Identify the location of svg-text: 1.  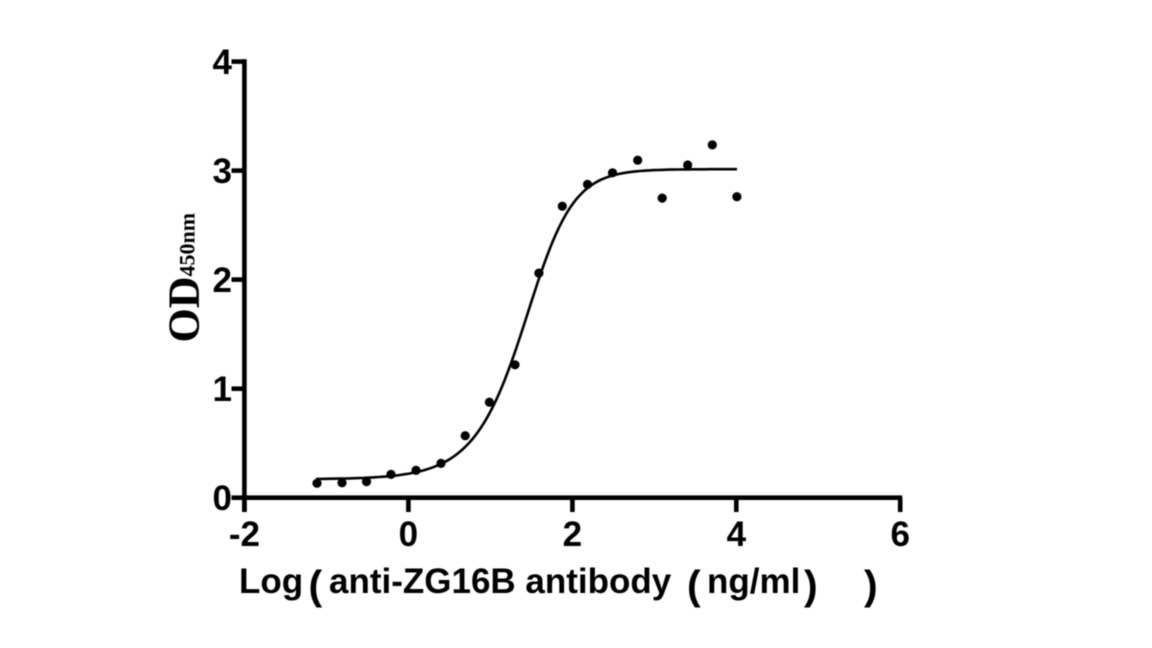
(222, 389).